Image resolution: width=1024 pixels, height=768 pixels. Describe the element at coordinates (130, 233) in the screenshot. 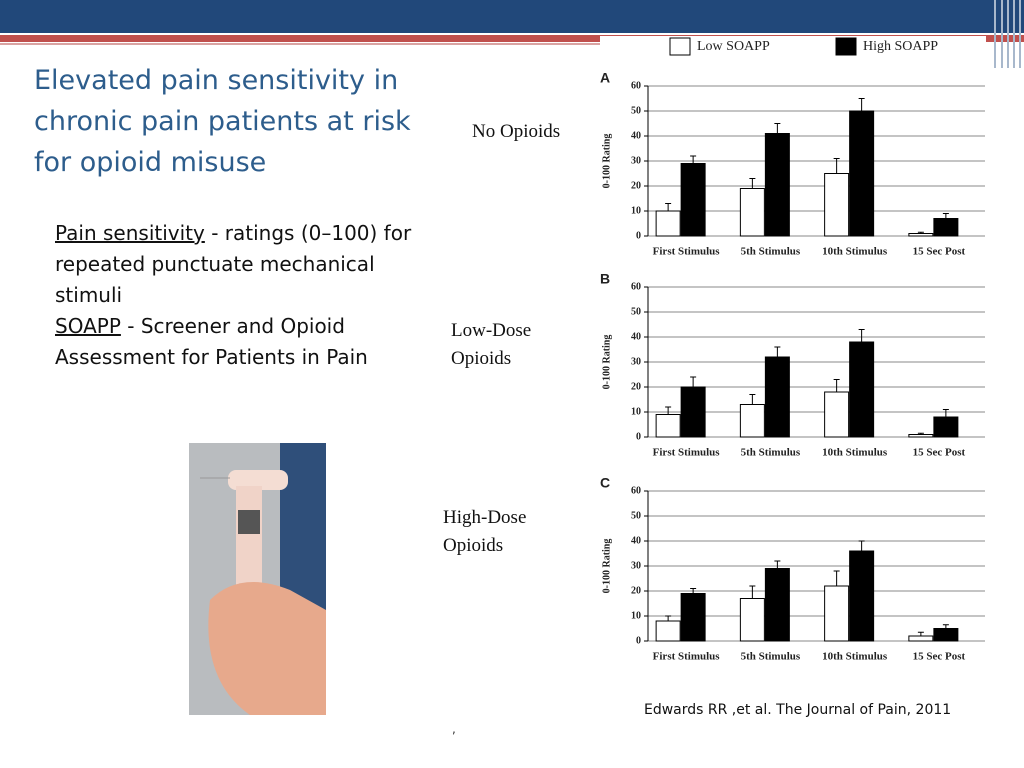

I see `term: Pain sensitivity` at that location.